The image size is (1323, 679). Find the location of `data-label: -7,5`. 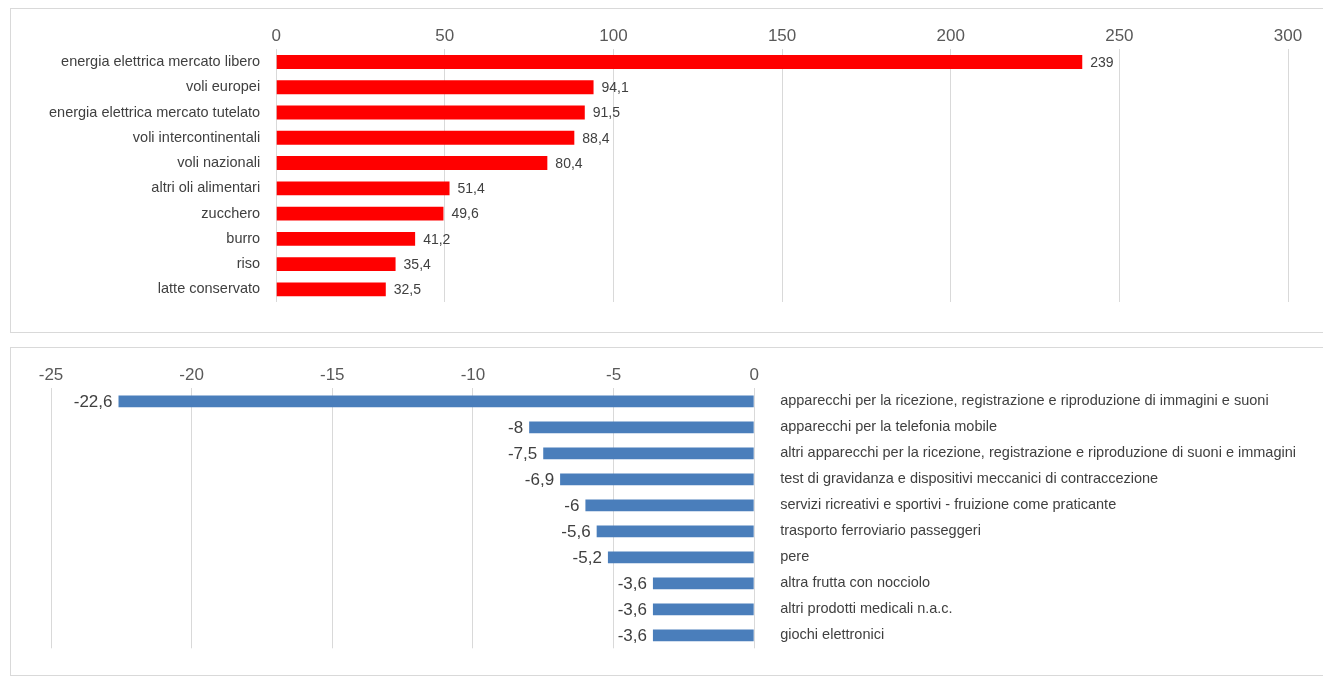

data-label: -7,5 is located at coordinates (522, 454).